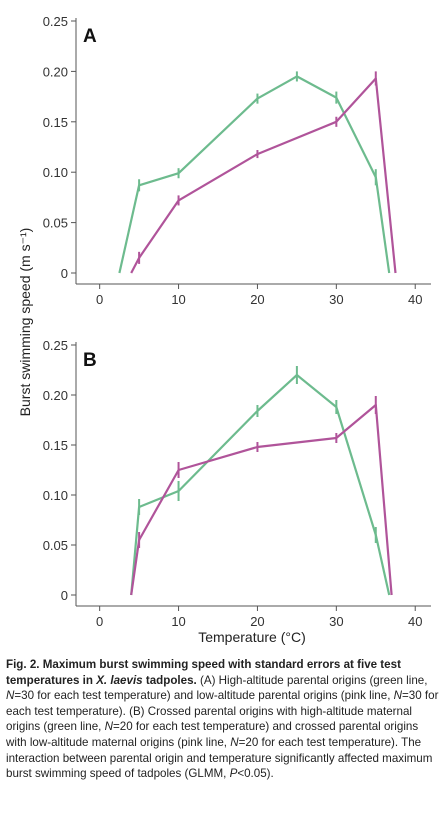  What do you see at coordinates (255, 774) in the screenshot?
I see `caption-text: <0.05).` at bounding box center [255, 774].